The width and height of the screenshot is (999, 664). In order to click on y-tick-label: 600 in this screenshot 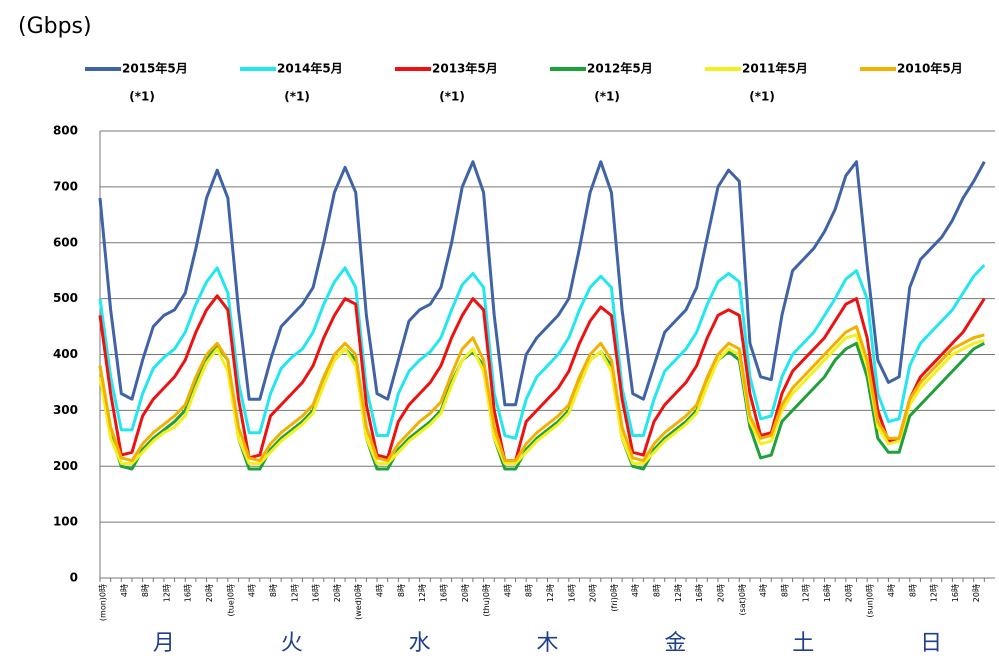, I will do `click(65, 242)`.